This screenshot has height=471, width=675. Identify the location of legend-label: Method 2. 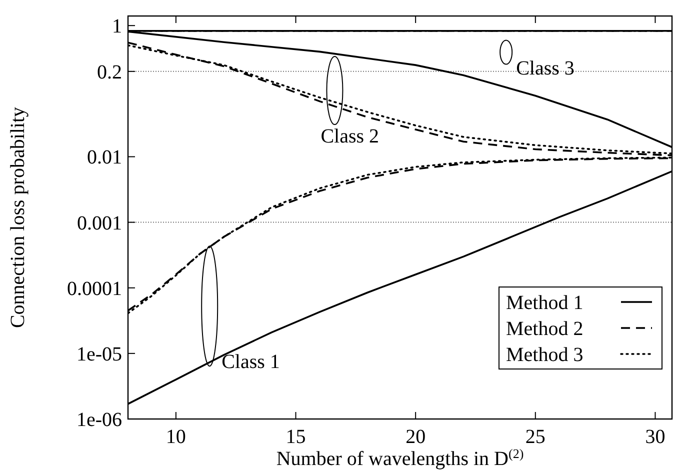
(545, 329).